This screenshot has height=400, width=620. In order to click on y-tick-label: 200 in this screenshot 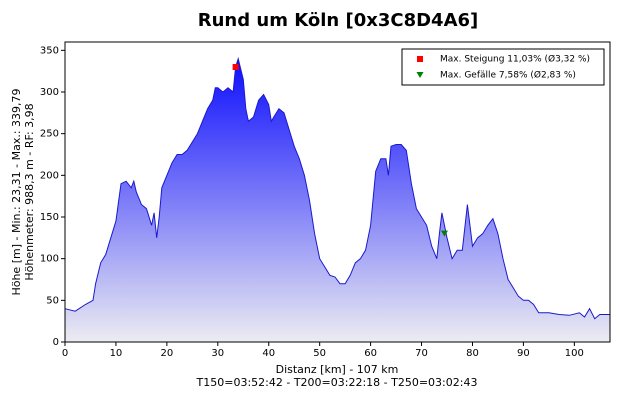, I will do `click(49, 175)`.